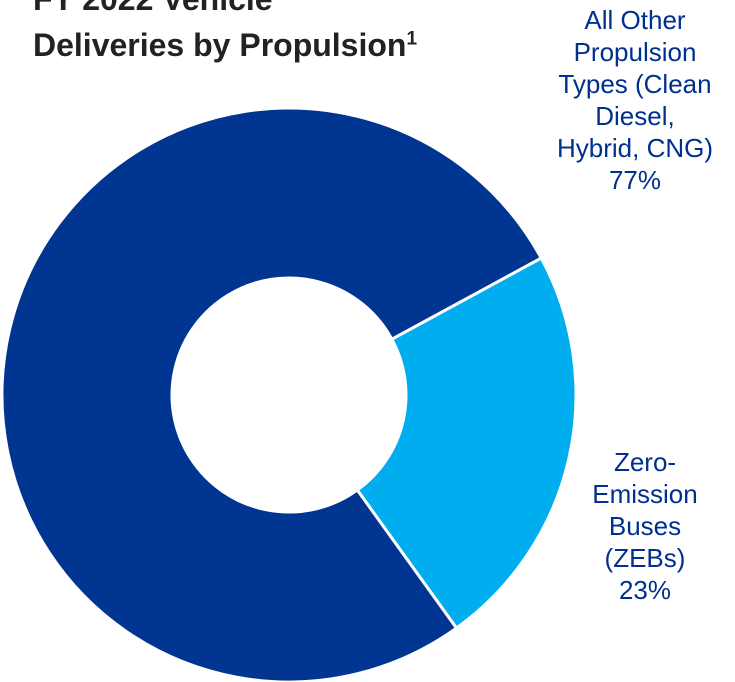 Image resolution: width=735 pixels, height=682 pixels. What do you see at coordinates (293, 11) in the screenshot?
I see `chart-title-line-1: FY 2022 Vehicle` at bounding box center [293, 11].